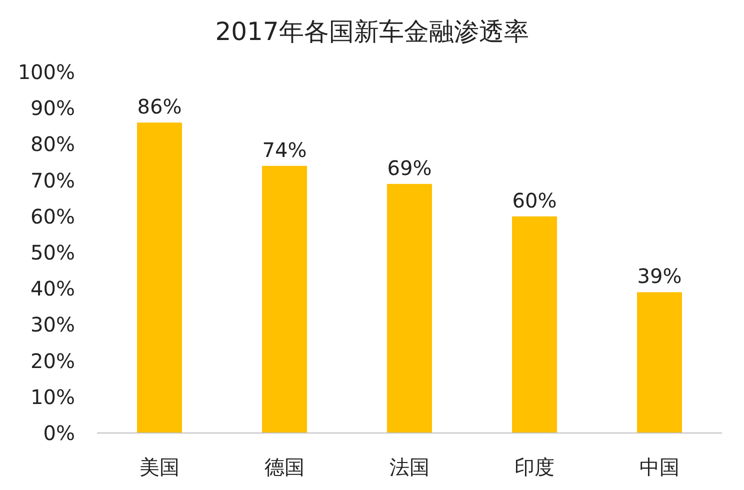  Describe the element at coordinates (660, 467) in the screenshot. I see `x-tick-label: 中国` at that location.